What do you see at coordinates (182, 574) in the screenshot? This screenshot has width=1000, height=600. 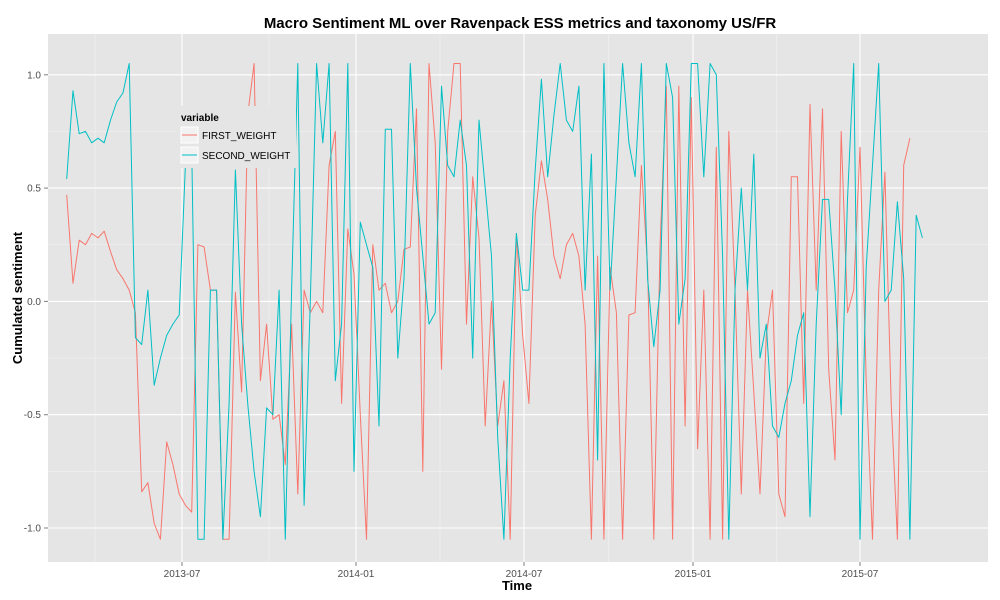 I see `x-tick-label: 2013-07` at bounding box center [182, 574].